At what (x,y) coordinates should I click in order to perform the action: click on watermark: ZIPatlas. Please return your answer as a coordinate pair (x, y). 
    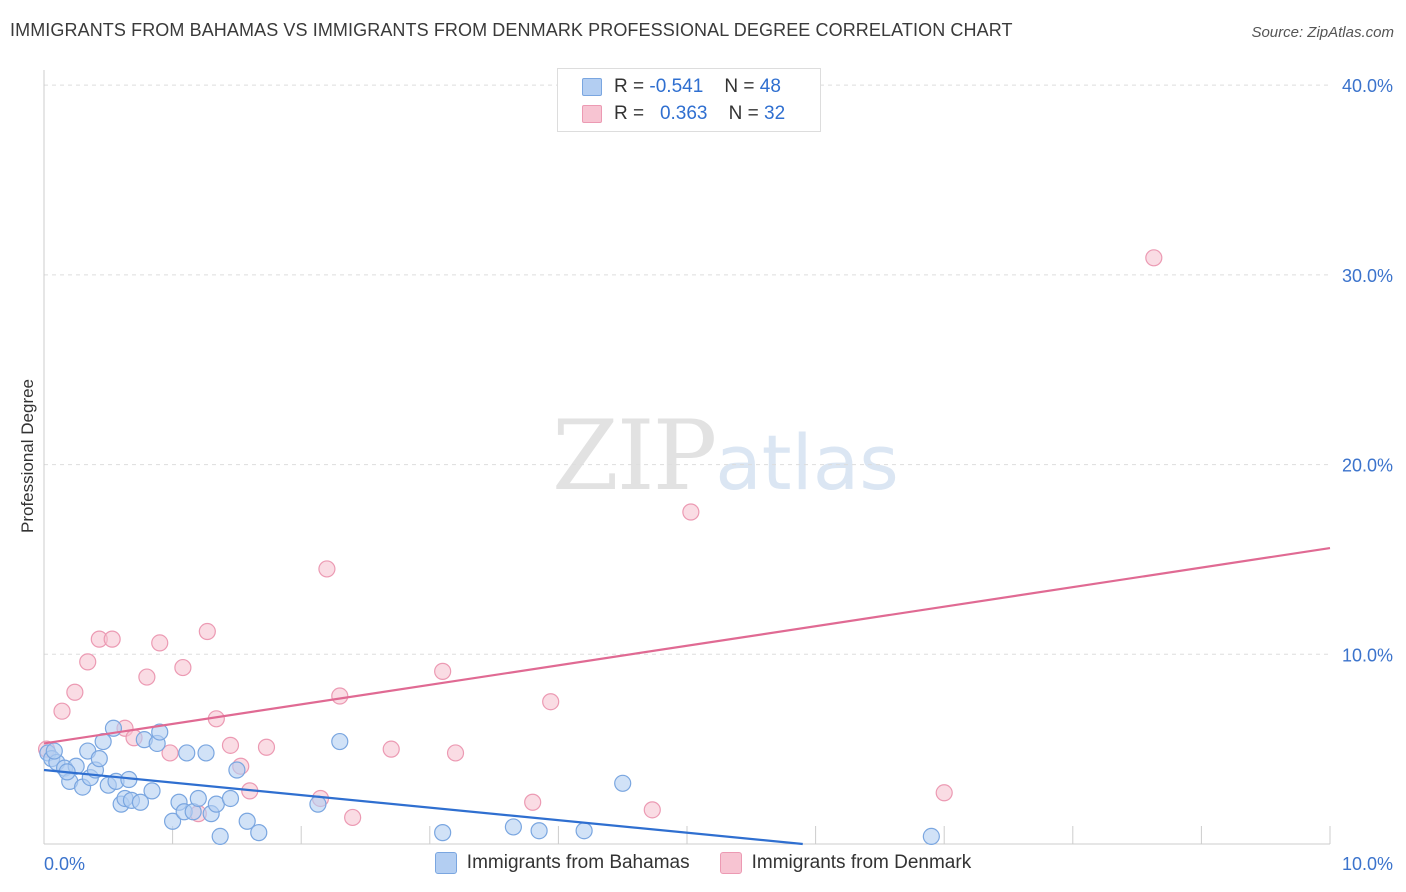
    Looking at the image, I should click on (725, 456).